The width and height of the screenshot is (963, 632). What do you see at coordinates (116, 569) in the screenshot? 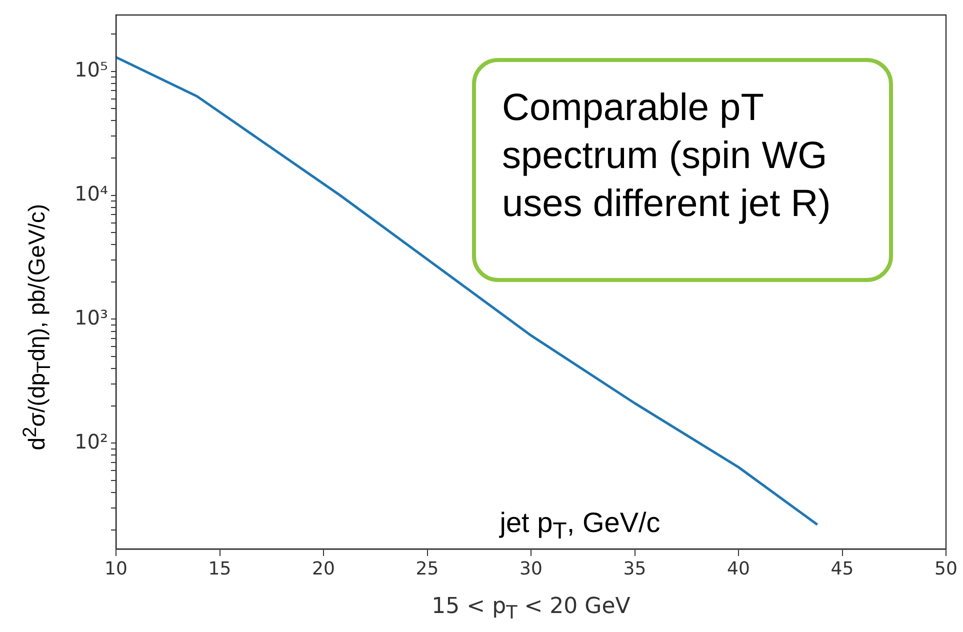
I see `x-tick-label: 10` at bounding box center [116, 569].